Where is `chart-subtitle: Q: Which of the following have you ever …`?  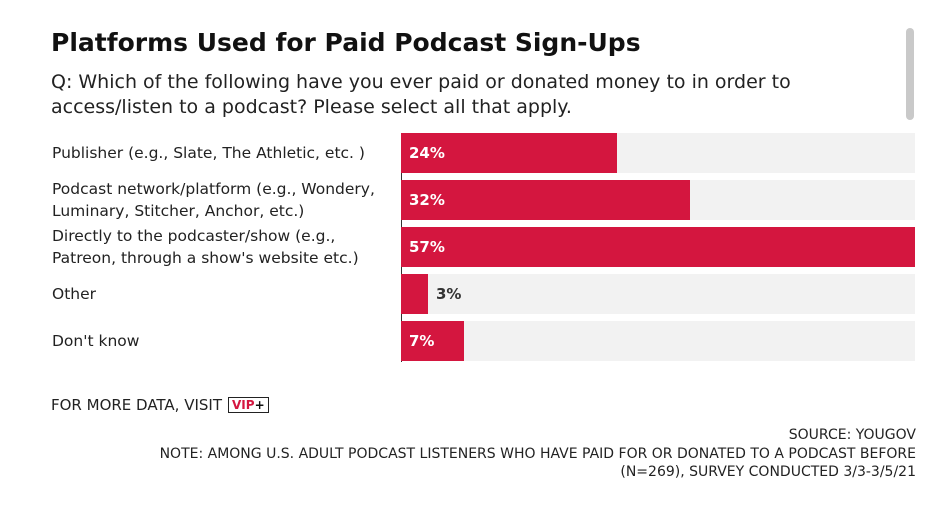 chart-subtitle: Q: Which of the following have you ever … is located at coordinates (421, 94).